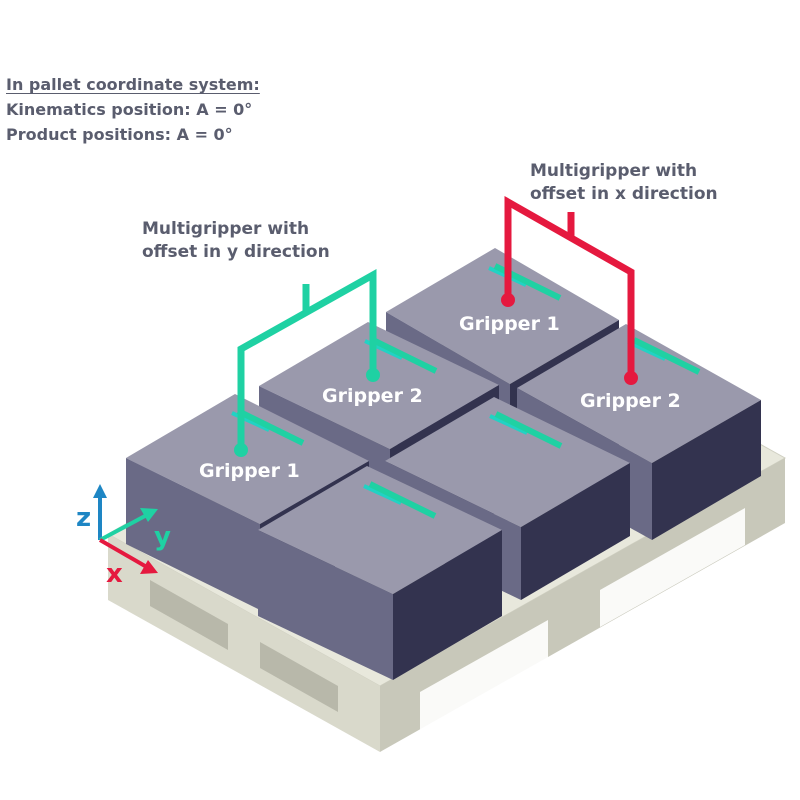 Image resolution: width=800 pixels, height=800 pixels. Describe the element at coordinates (129, 109) in the screenshot. I see `kinematics-position-text: Kinematics position: A = 0°` at that location.